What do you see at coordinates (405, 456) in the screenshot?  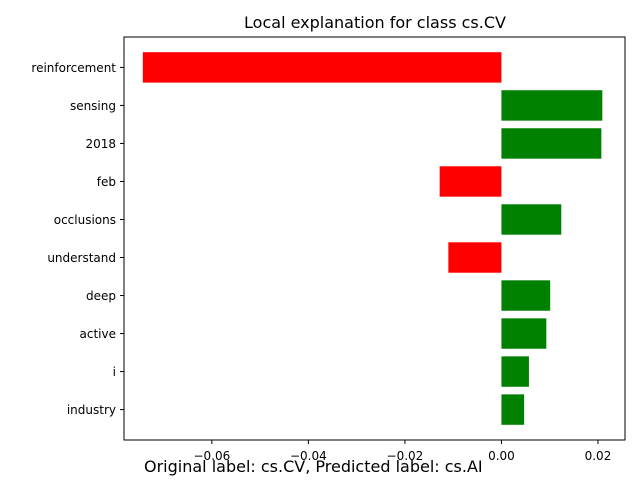 I see `x-tick-label: −0.02` at bounding box center [405, 456].